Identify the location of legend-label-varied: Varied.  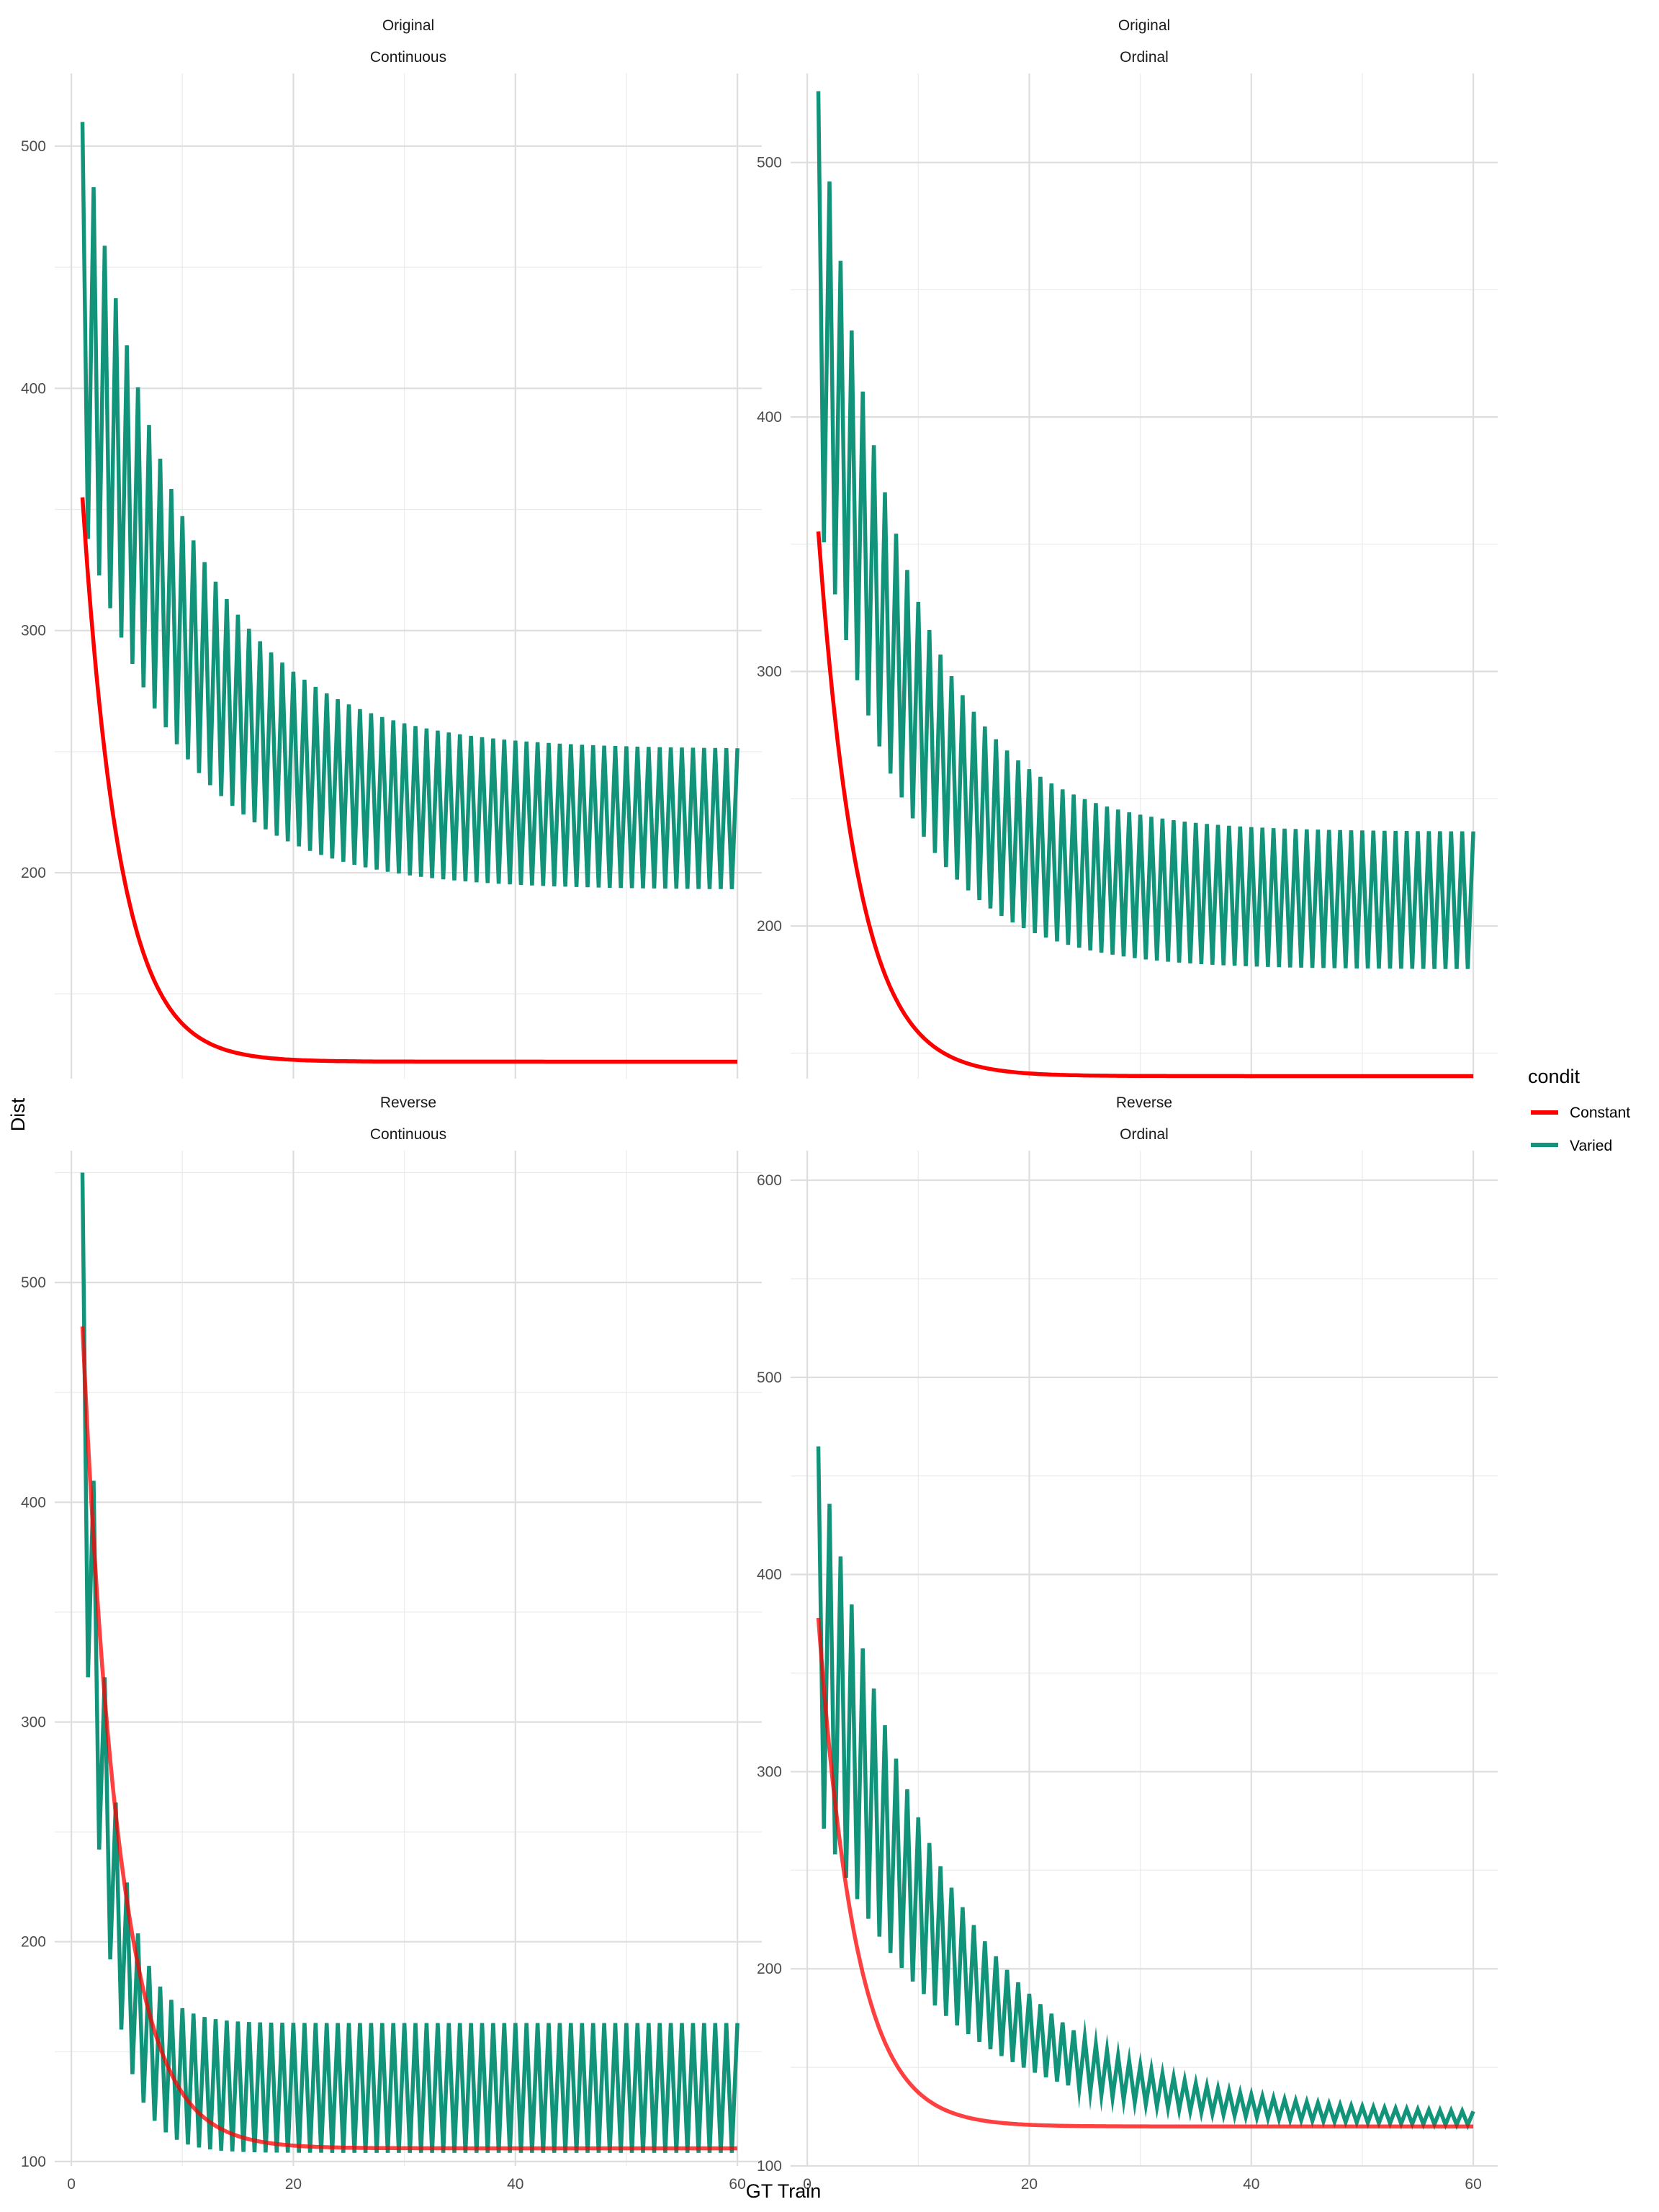
(1591, 1146).